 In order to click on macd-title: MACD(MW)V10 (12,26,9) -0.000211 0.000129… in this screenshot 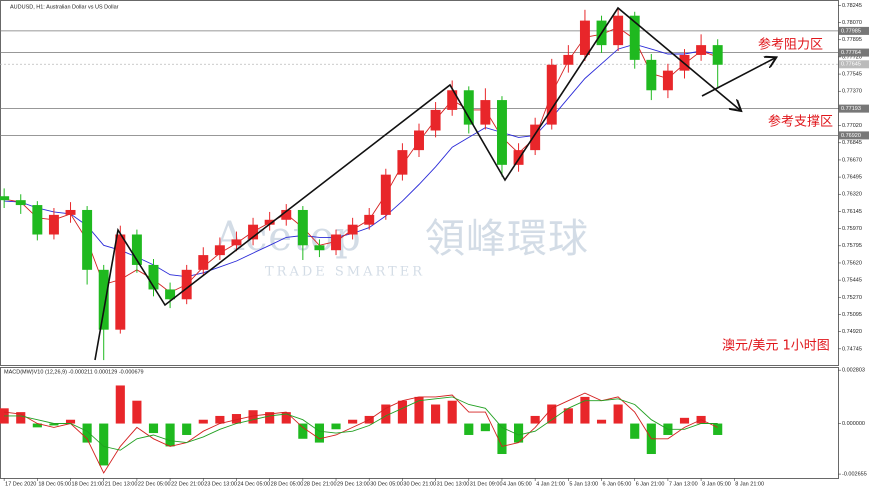, I will do `click(74, 372)`.